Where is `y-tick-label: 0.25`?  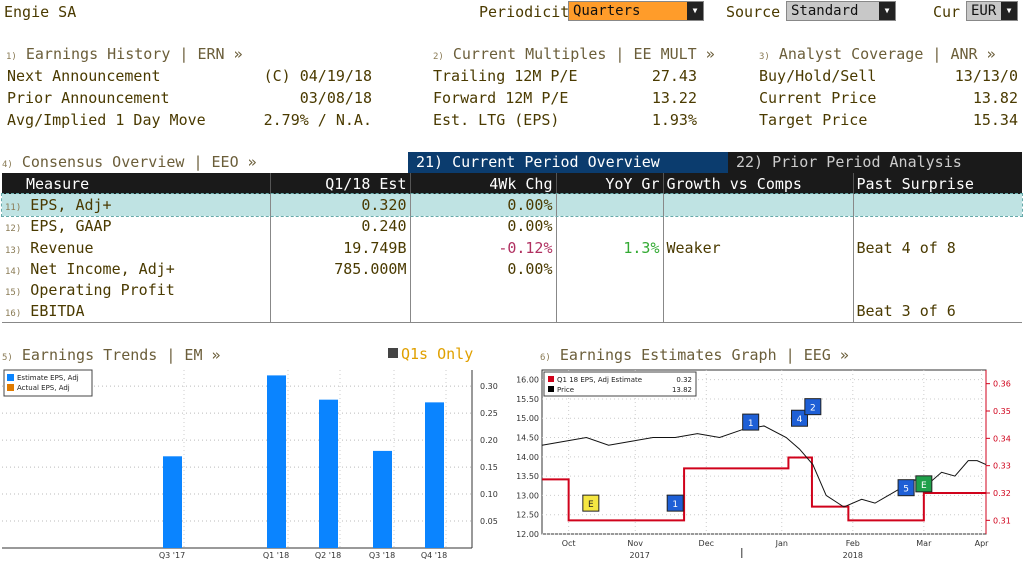 y-tick-label: 0.25 is located at coordinates (489, 413).